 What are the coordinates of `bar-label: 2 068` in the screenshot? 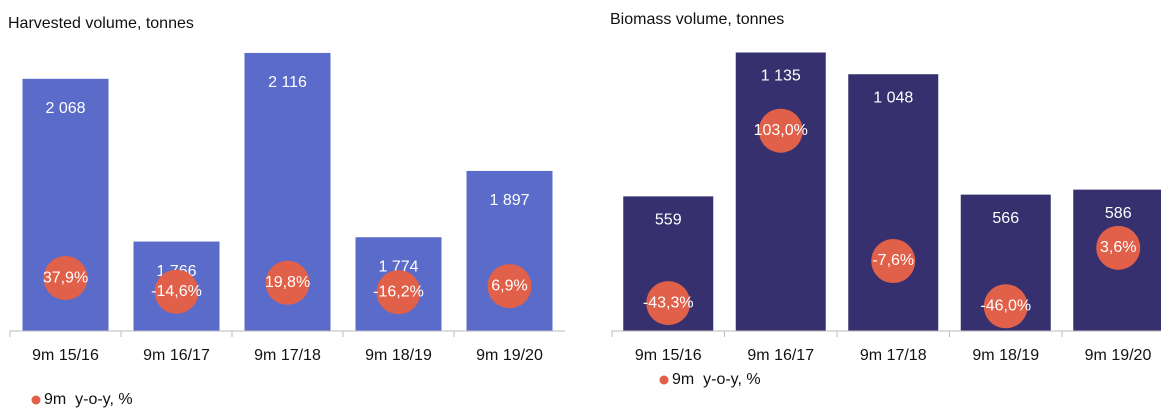 It's located at (65, 108).